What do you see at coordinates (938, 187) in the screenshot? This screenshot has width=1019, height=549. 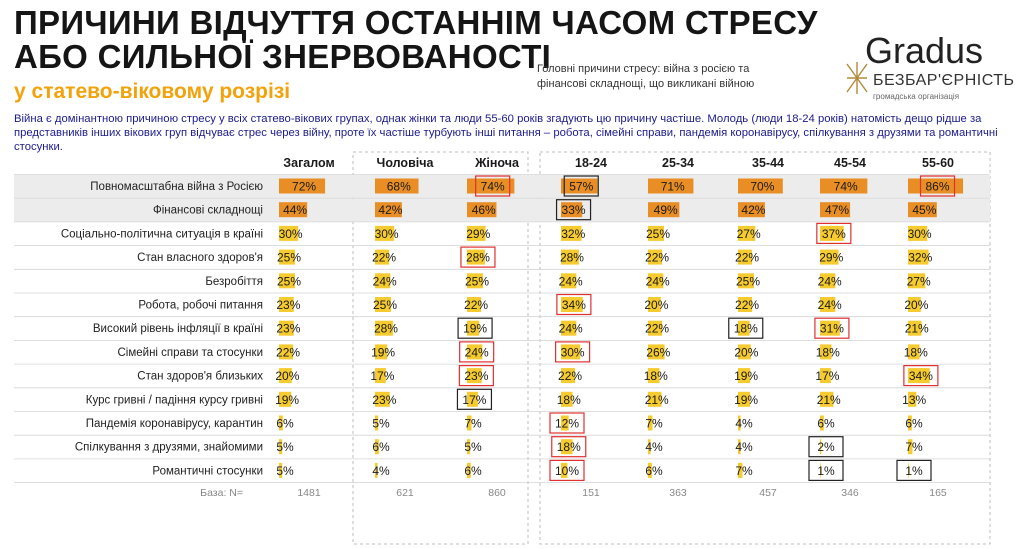 I see `value-label: 86%` at bounding box center [938, 187].